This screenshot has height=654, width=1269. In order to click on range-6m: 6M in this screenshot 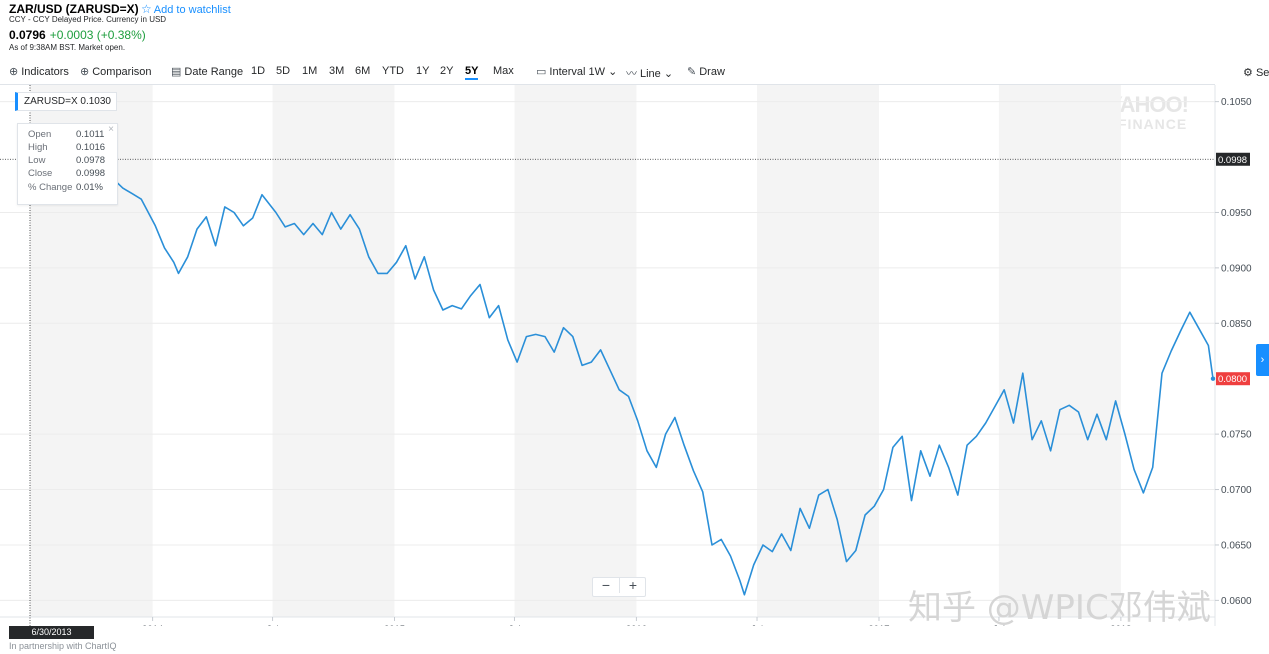, I will do `click(363, 71)`.